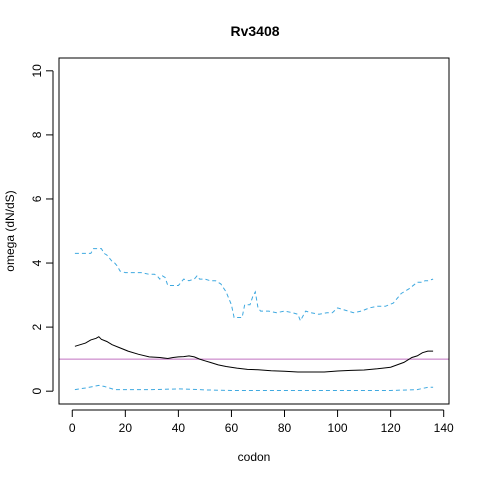  What do you see at coordinates (285, 428) in the screenshot?
I see `x-tick-label: 80` at bounding box center [285, 428].